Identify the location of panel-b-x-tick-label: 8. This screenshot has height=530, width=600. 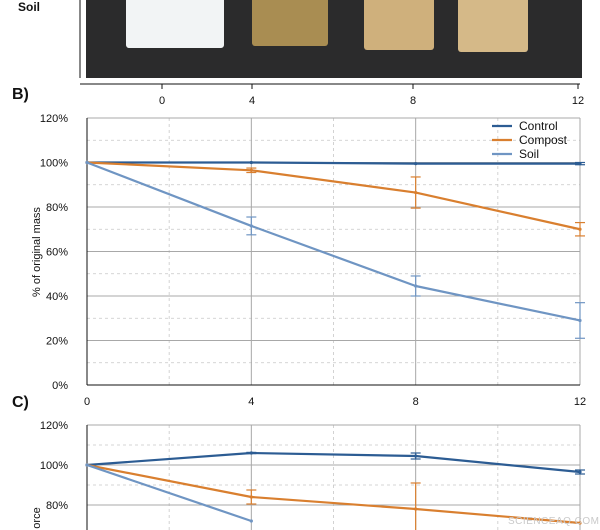
(416, 402).